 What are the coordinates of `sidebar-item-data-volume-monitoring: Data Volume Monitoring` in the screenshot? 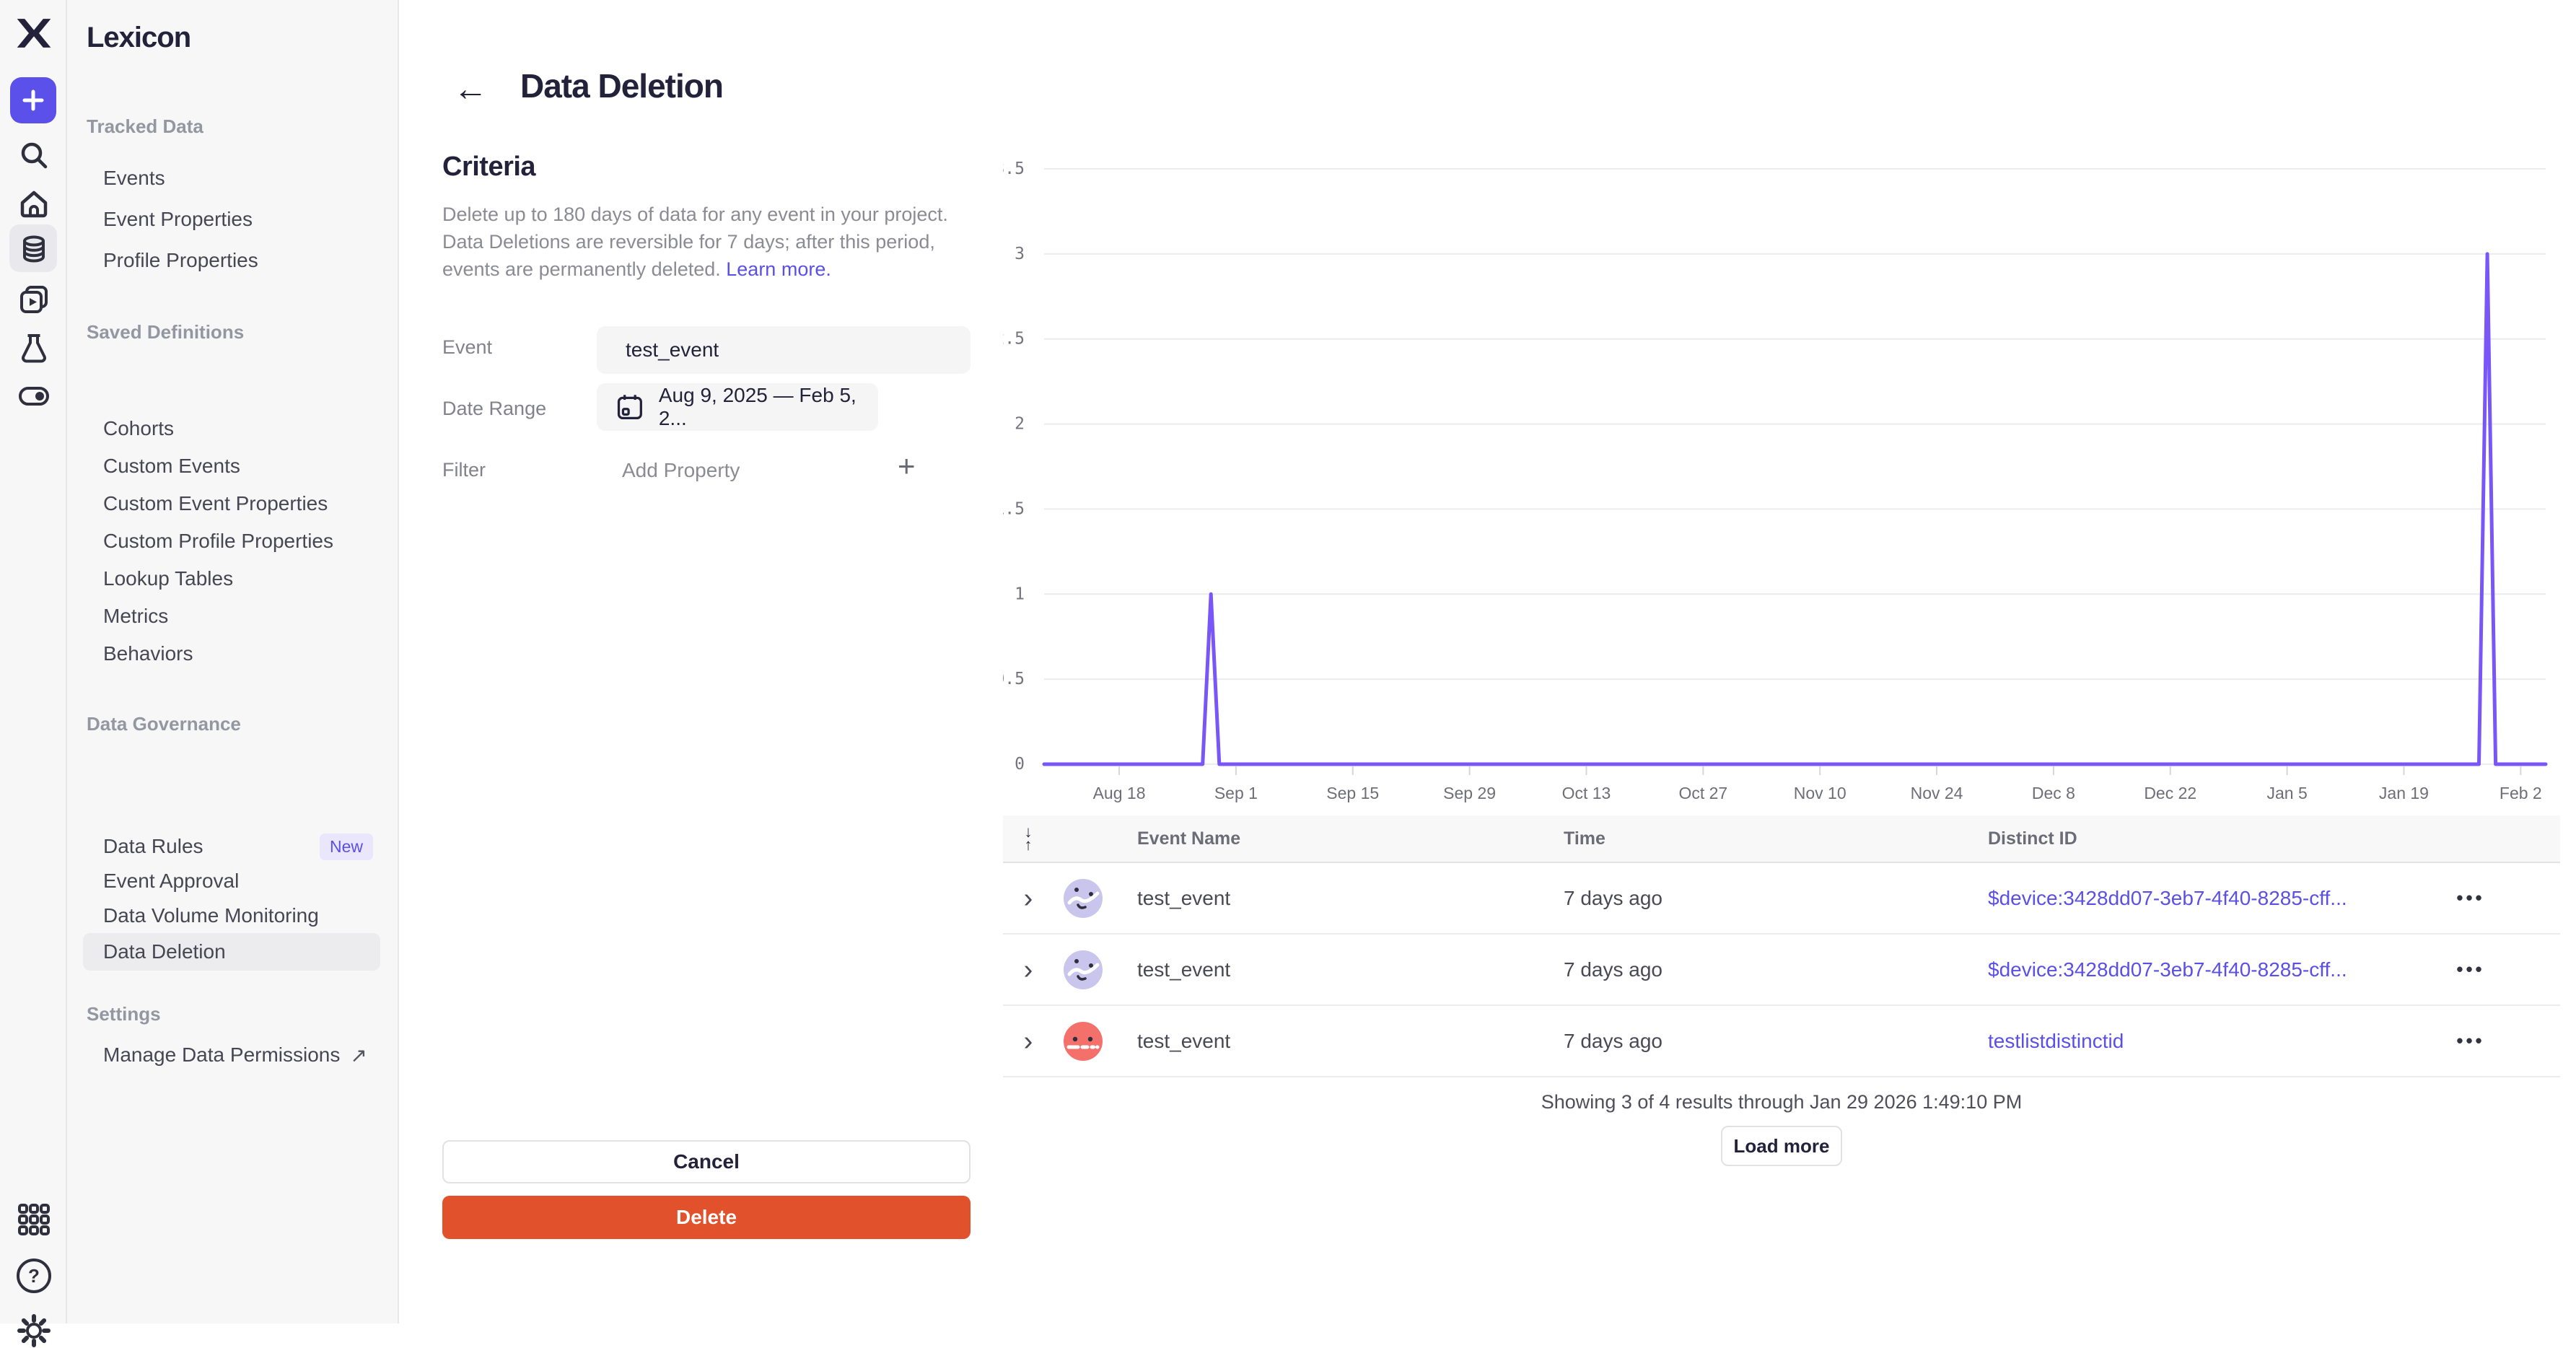 It's located at (211, 915).